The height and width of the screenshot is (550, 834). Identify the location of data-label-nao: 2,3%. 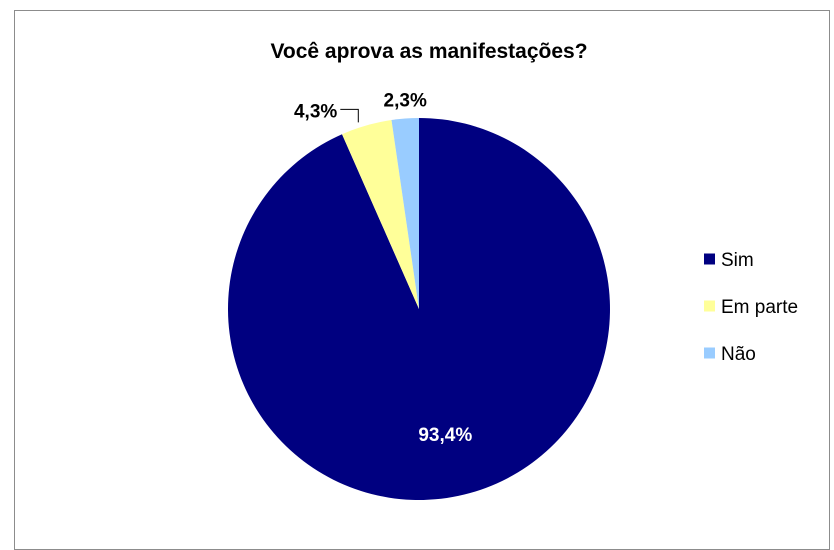
(405, 101).